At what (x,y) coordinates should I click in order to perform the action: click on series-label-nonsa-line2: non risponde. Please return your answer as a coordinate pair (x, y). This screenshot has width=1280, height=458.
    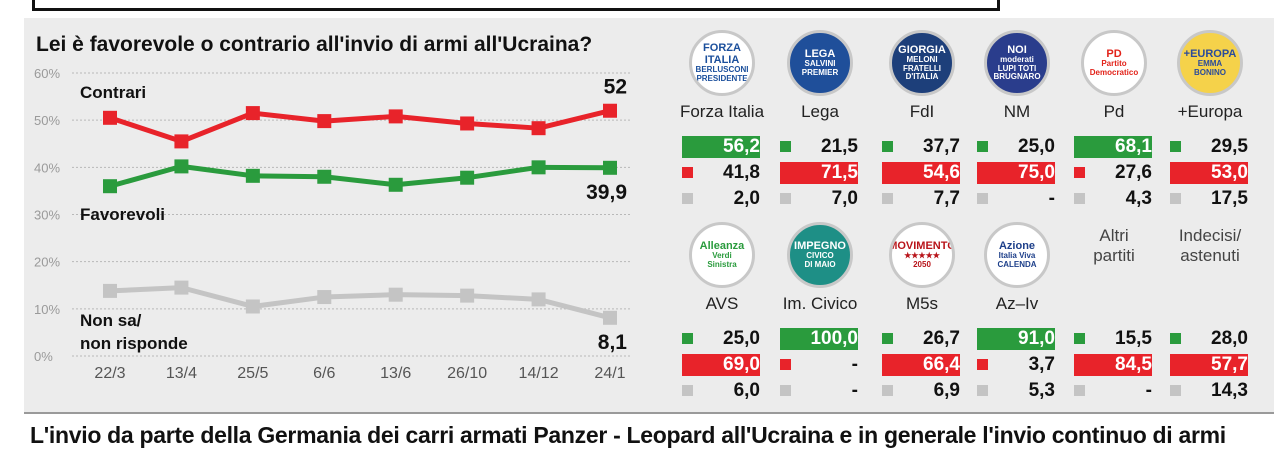
    Looking at the image, I should click on (134, 343).